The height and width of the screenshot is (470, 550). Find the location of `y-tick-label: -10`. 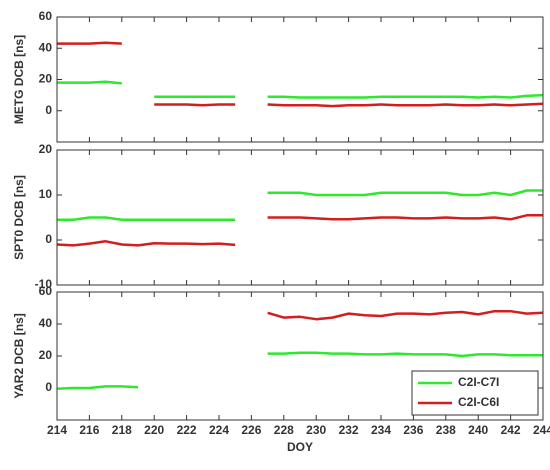

y-tick-label: -10 is located at coordinates (44, 284).